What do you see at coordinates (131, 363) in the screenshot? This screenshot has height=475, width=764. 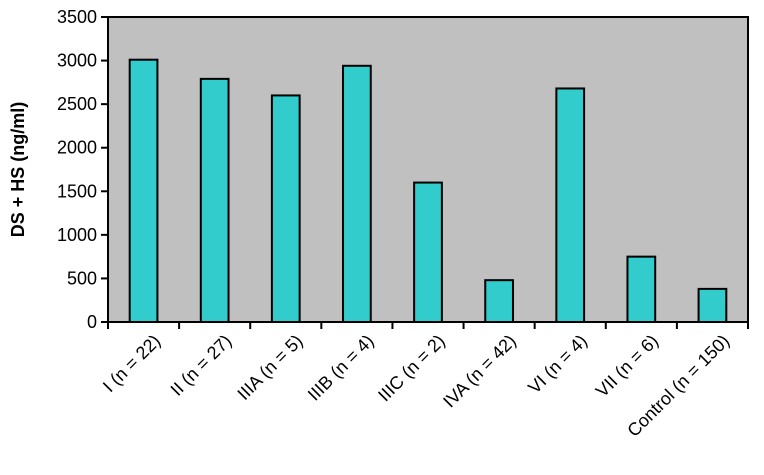 I see `x-category-label: I (n = 22)` at bounding box center [131, 363].